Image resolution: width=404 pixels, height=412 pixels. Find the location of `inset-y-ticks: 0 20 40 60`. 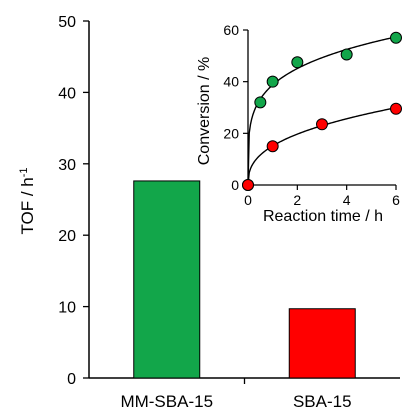

inset-y-ticks: 0 20 40 60 is located at coordinates (235, 107).